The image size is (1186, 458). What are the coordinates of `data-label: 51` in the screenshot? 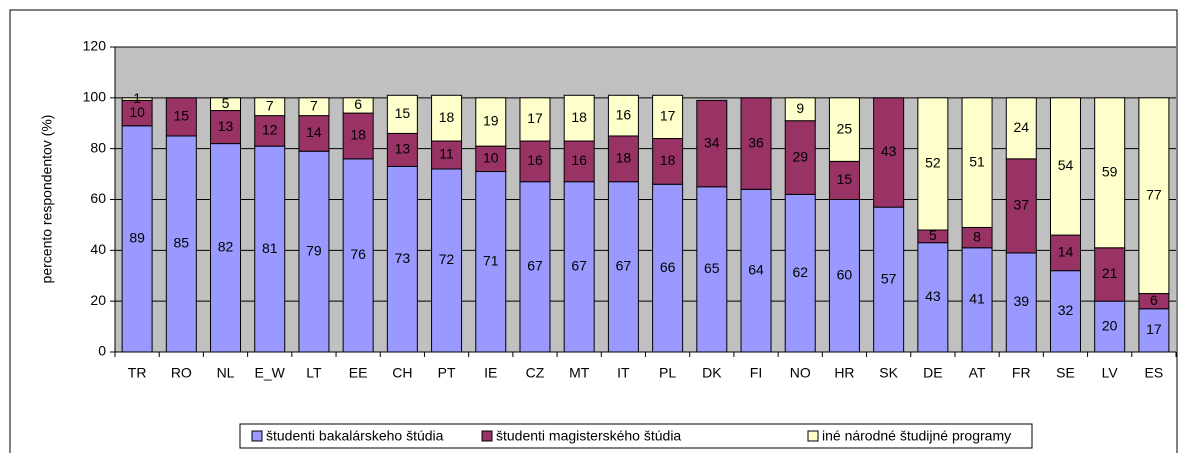 It's located at (977, 161).